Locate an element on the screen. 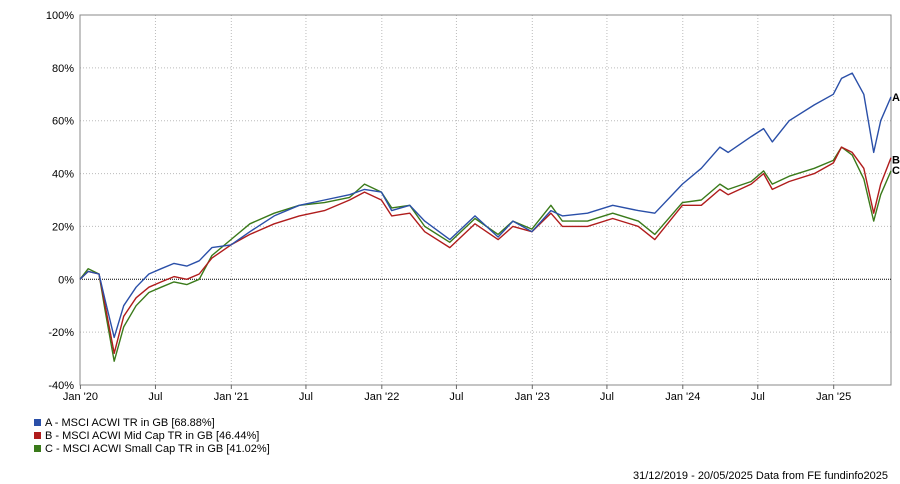 The image size is (900, 484). y-axis: 100% 80% 60% 40% 20% 0% -20% -40% is located at coordinates (60, 201).